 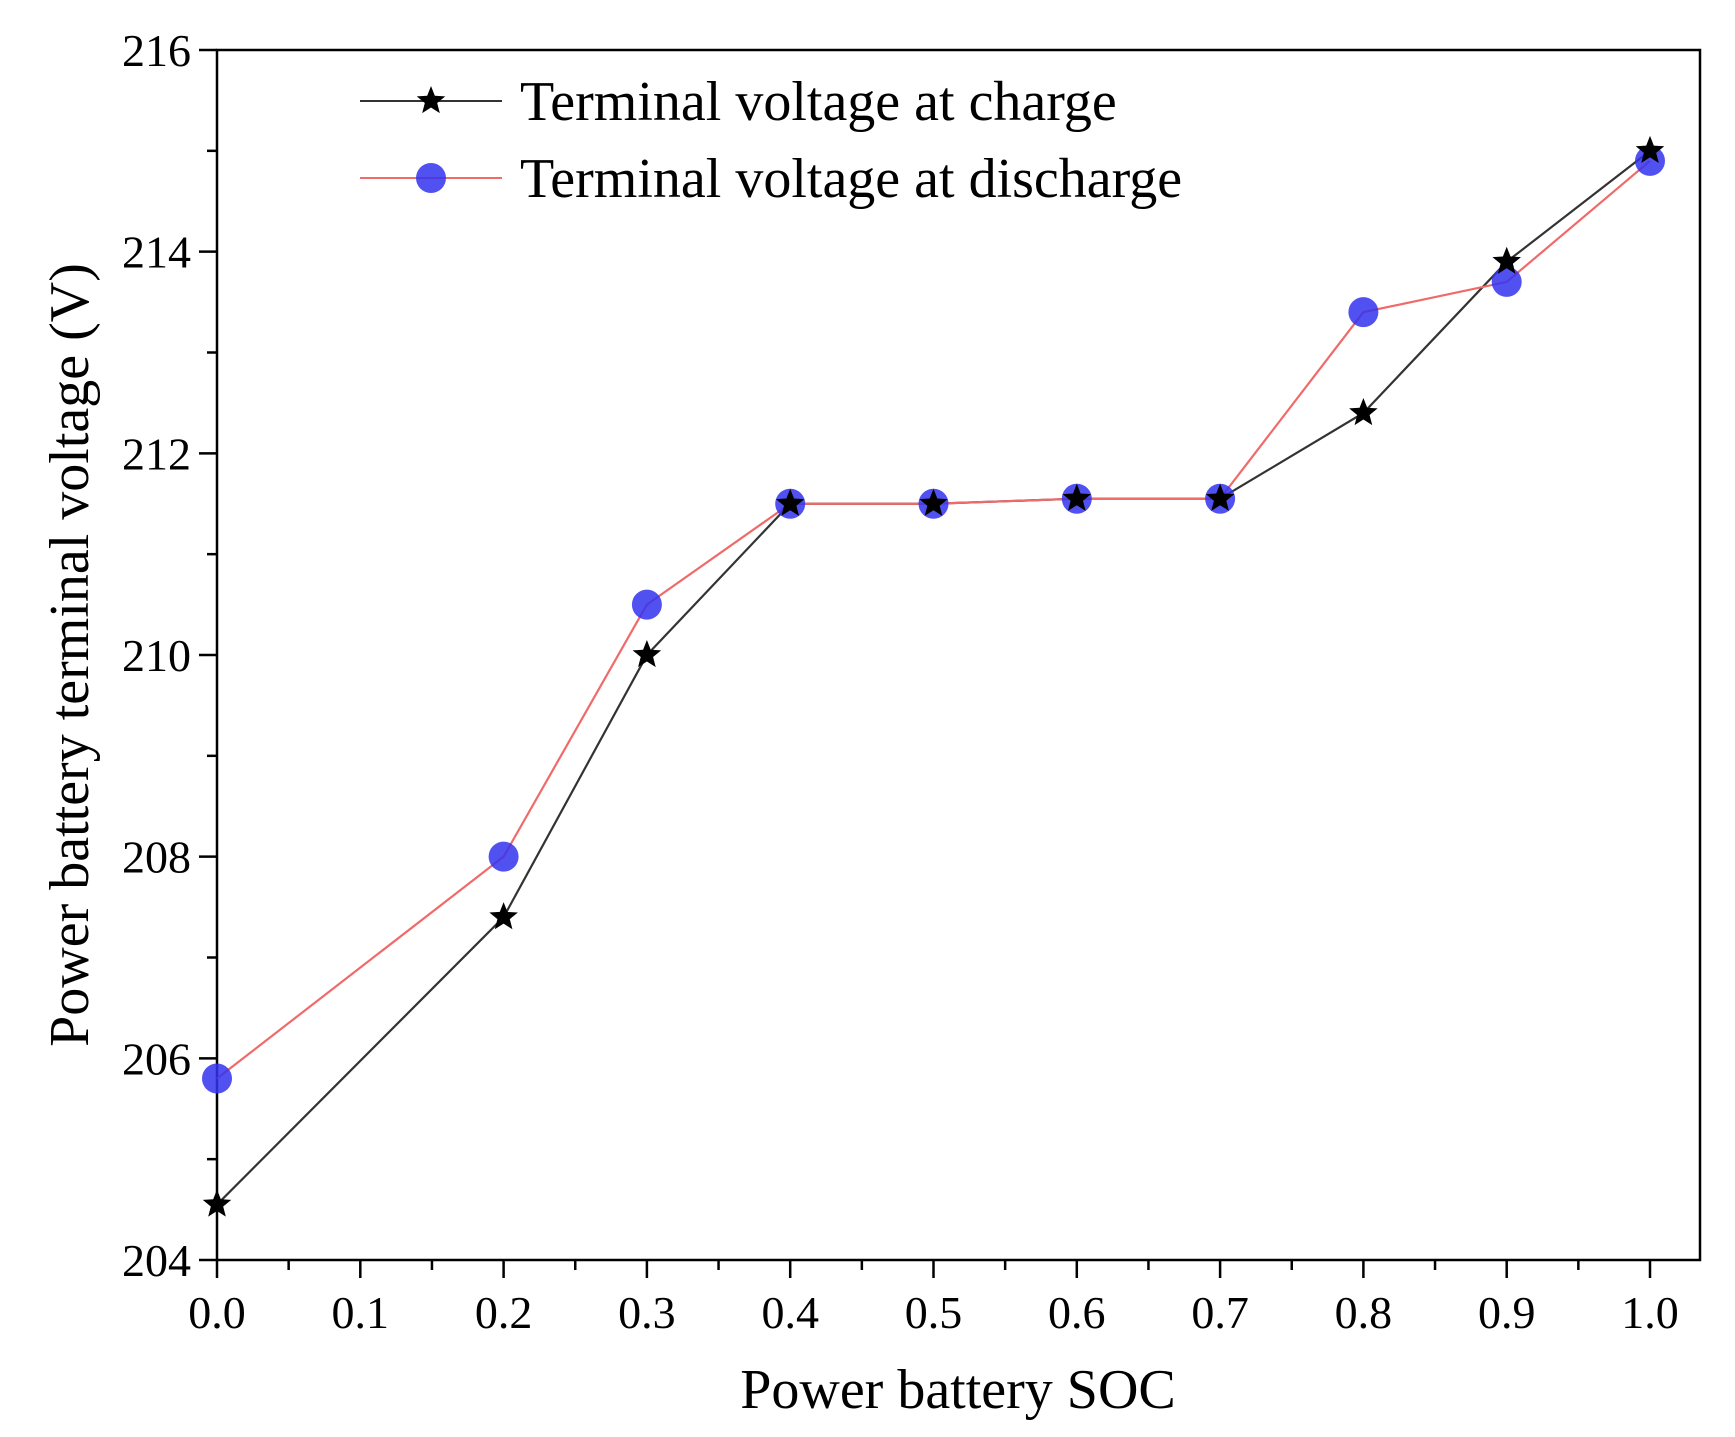 What do you see at coordinates (156, 1260) in the screenshot?
I see `y-tick-label: 204` at bounding box center [156, 1260].